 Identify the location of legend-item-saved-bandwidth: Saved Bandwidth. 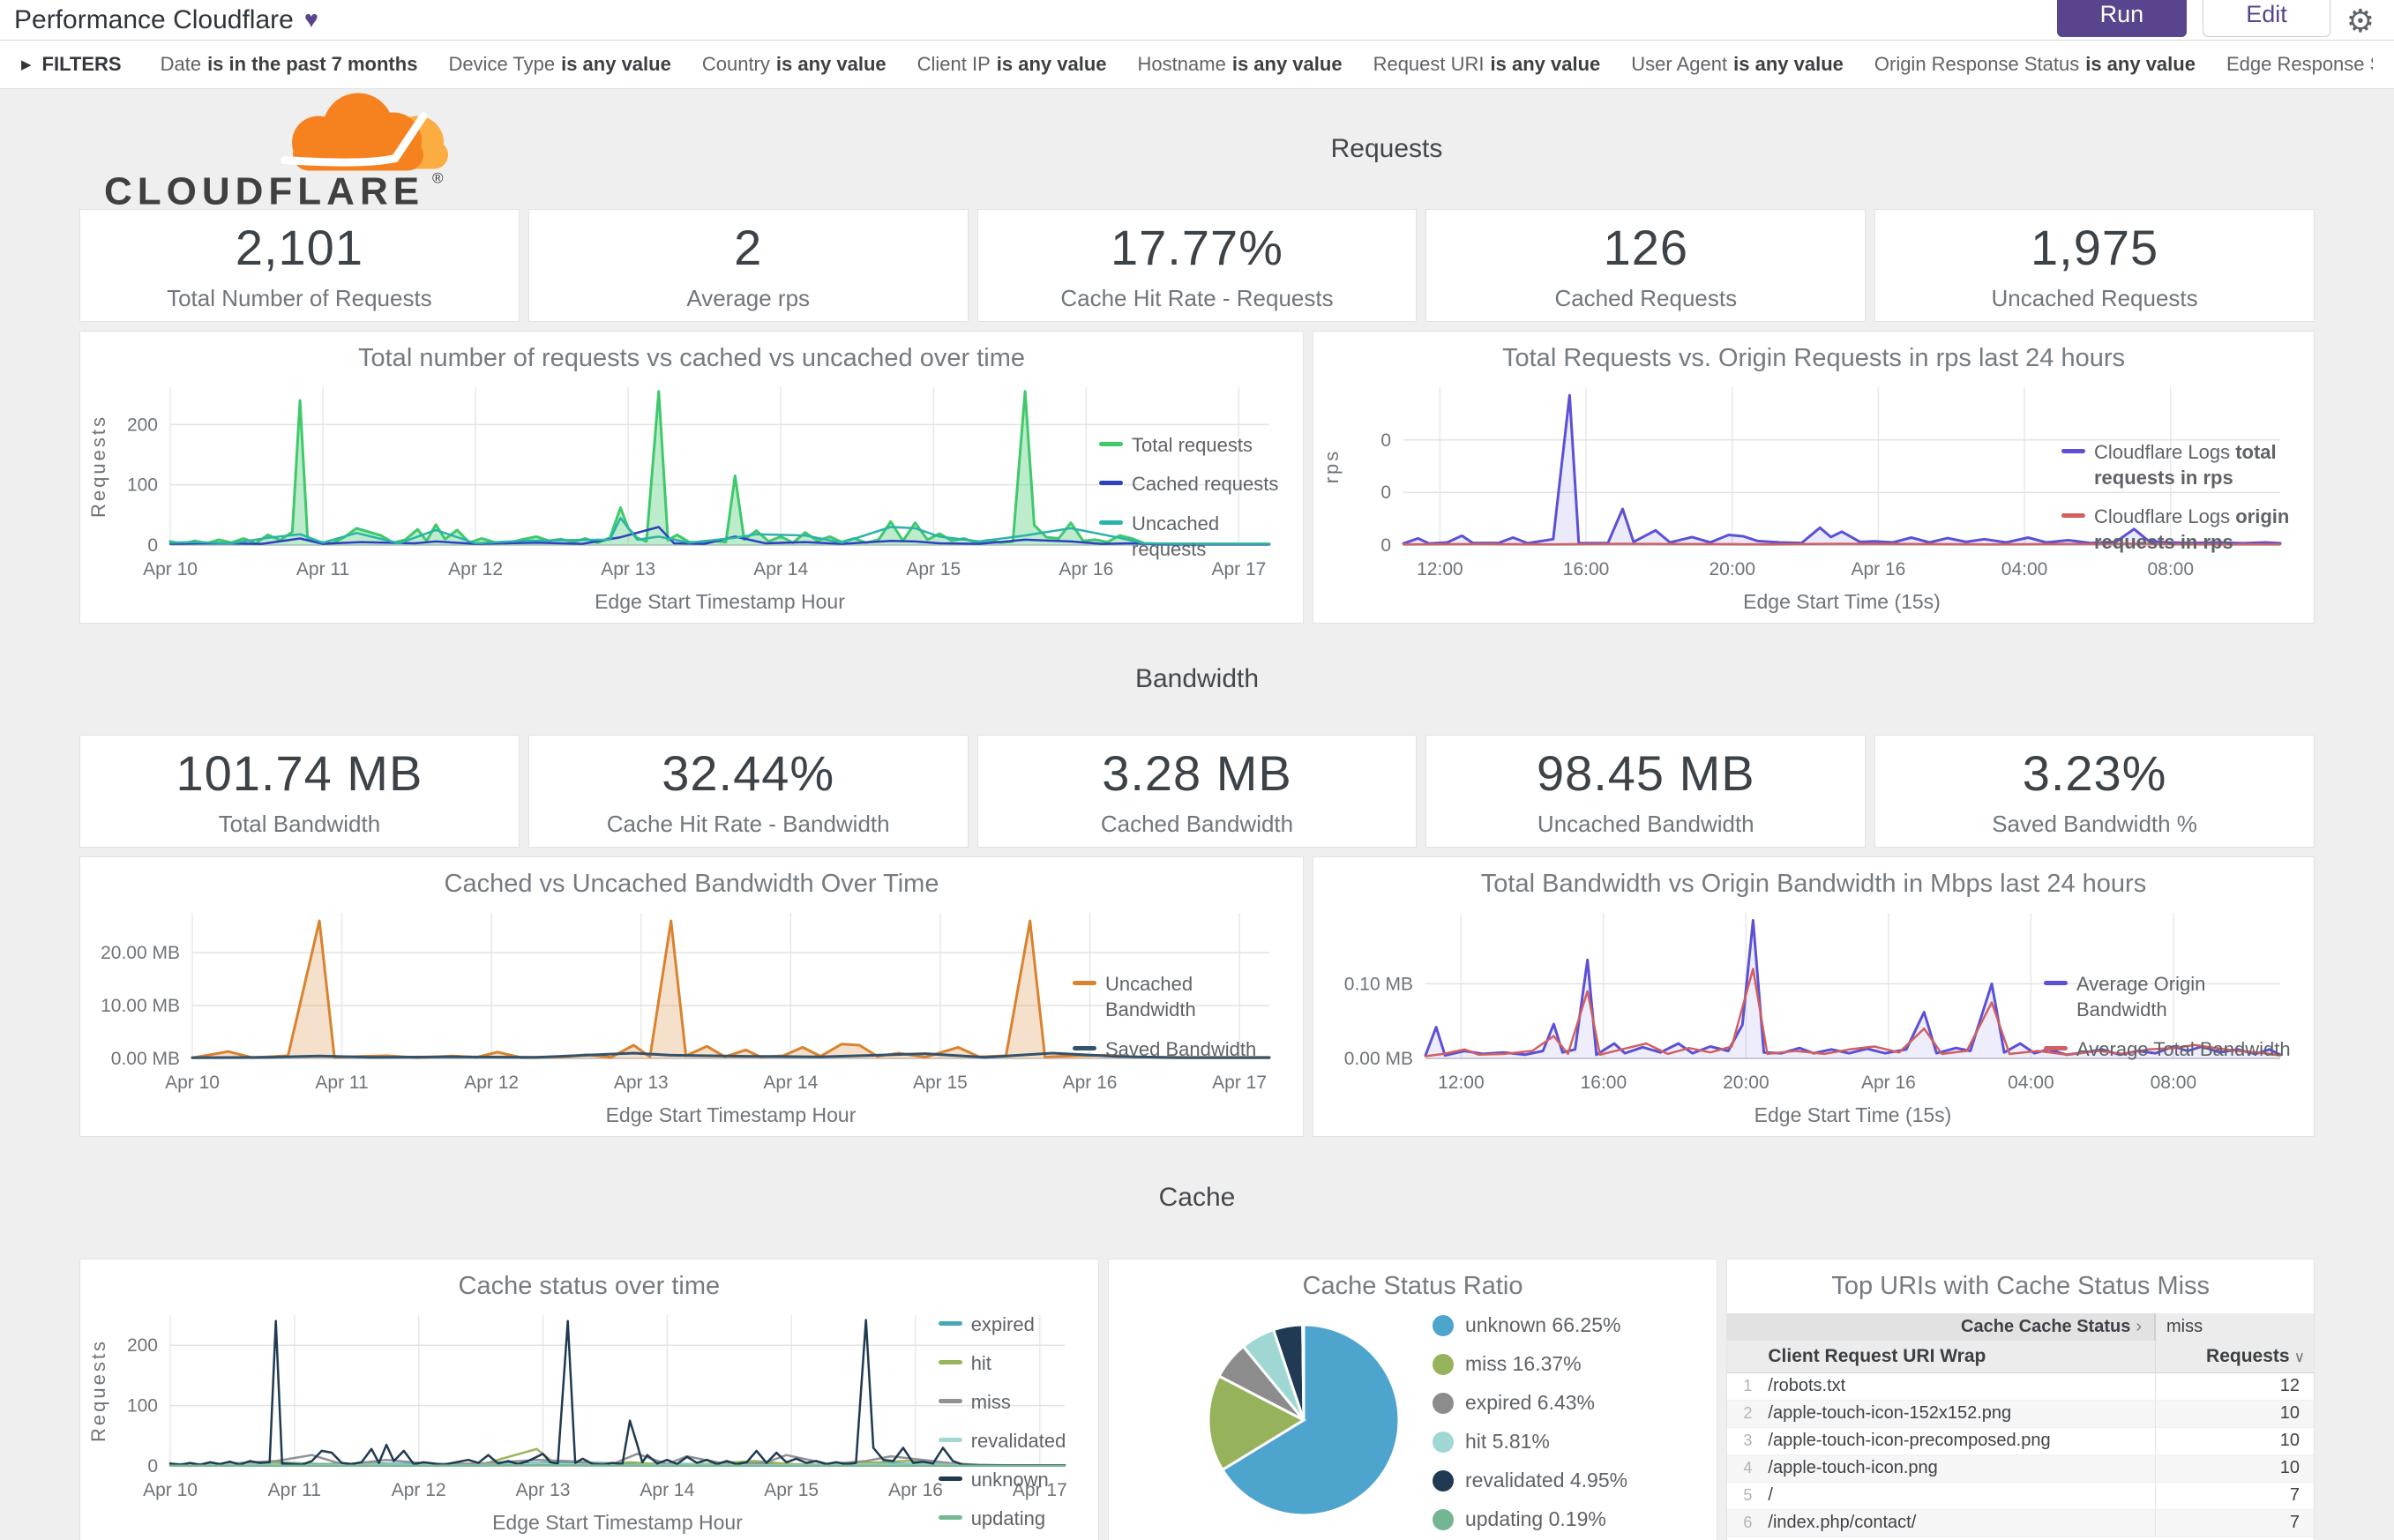
(1179, 1049).